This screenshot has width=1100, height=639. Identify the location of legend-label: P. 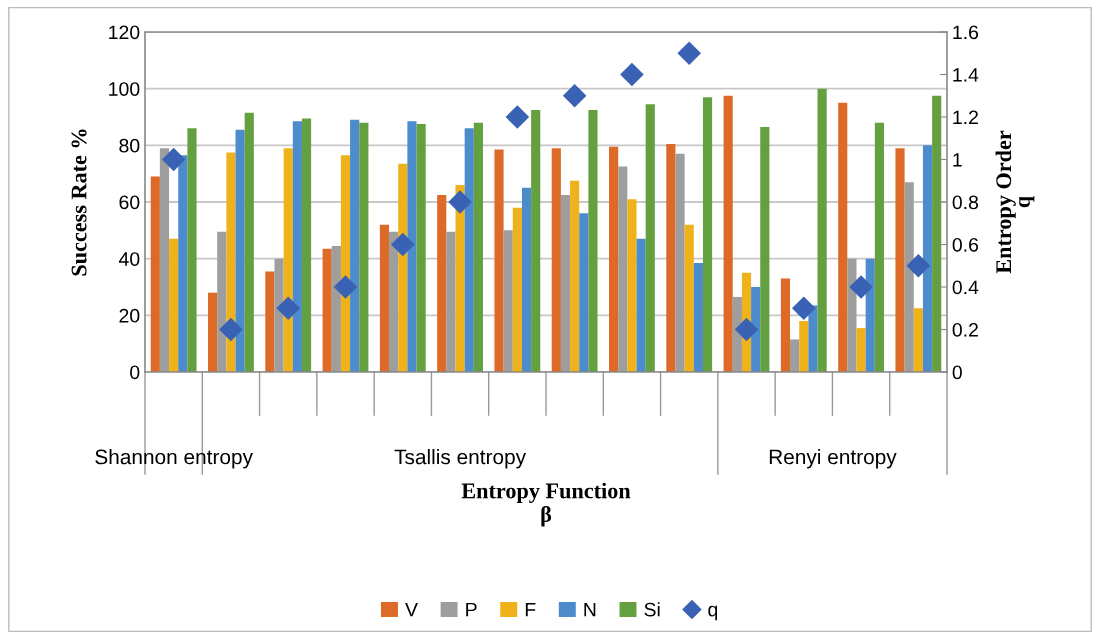
(471, 609).